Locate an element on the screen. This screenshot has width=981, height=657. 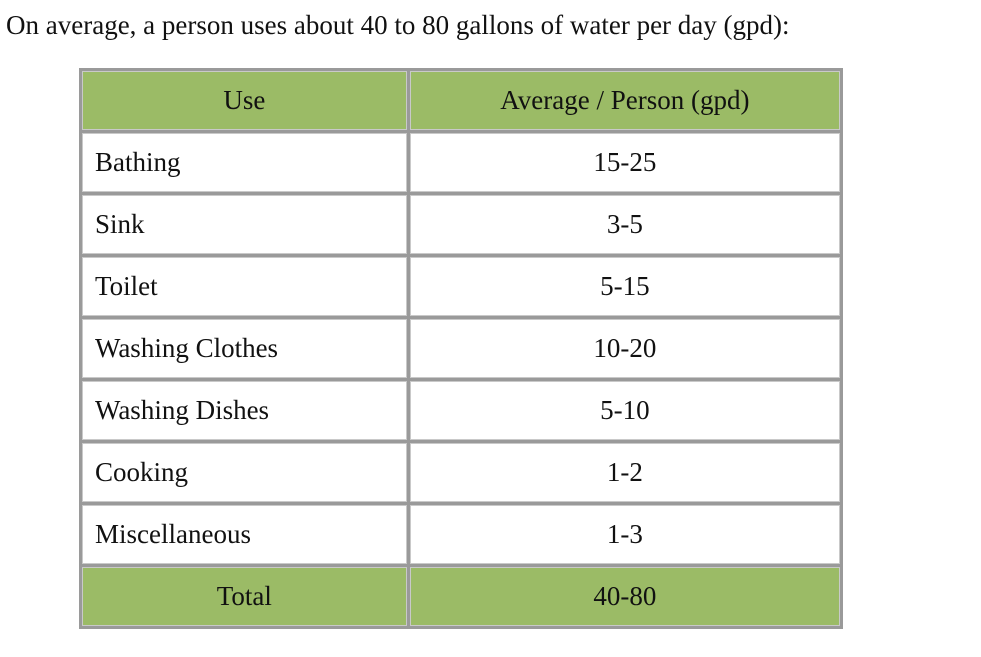
total-row: Total 40-80 is located at coordinates (461, 596).